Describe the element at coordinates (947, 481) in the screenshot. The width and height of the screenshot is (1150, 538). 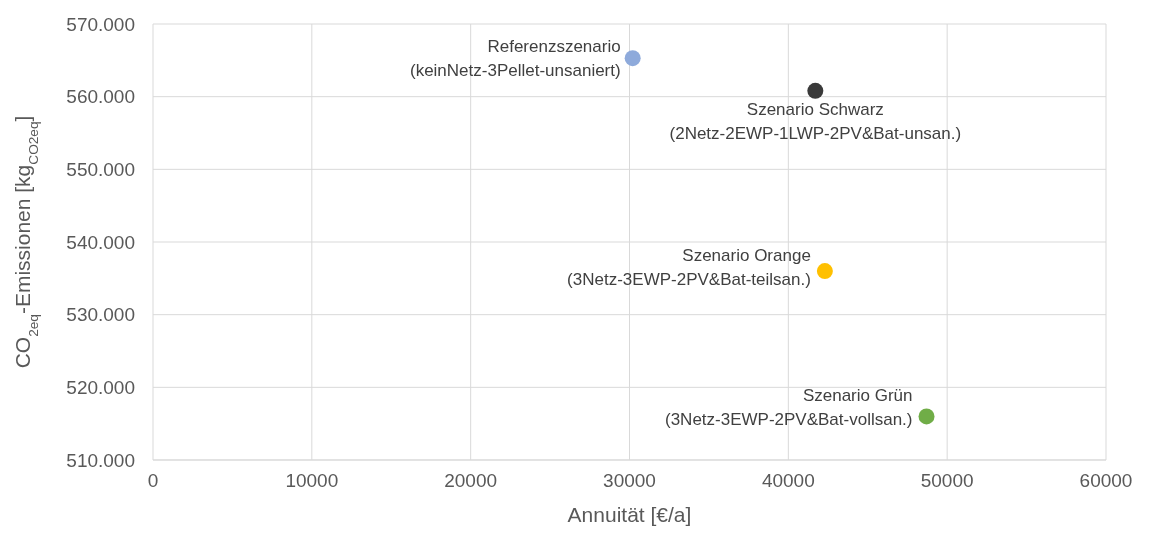
I see `x-tick-label: 50000` at that location.